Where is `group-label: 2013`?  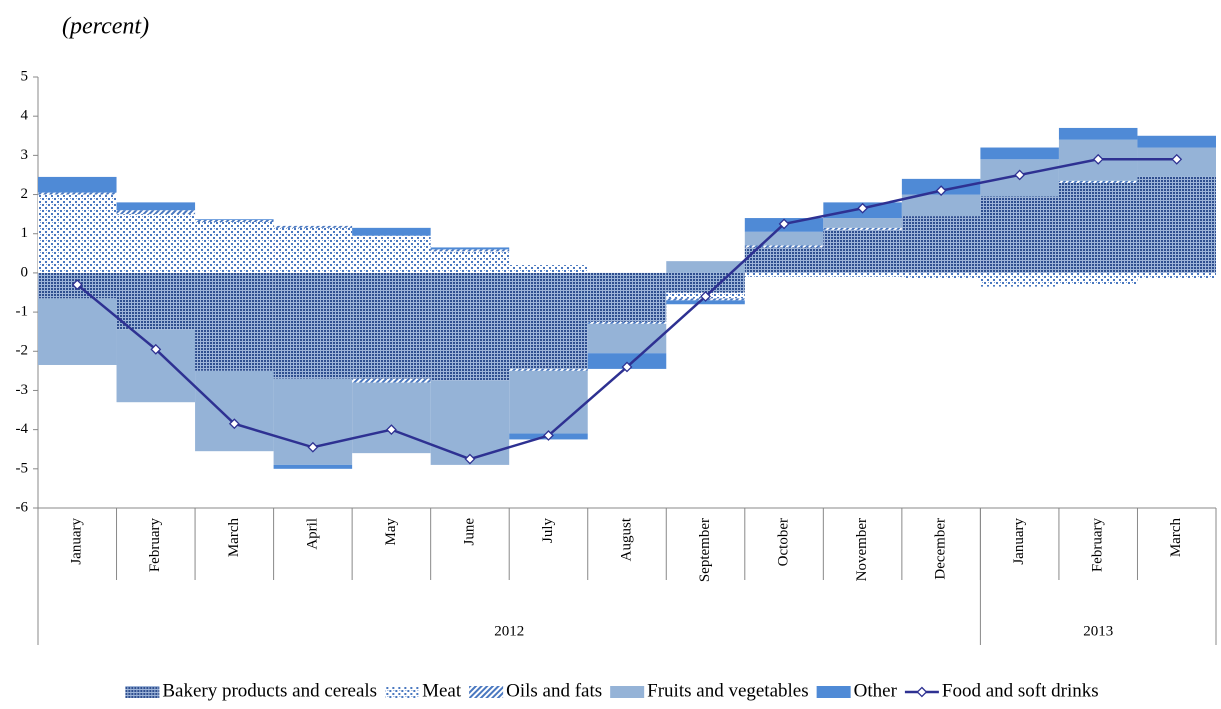 group-label: 2013 is located at coordinates (1098, 631).